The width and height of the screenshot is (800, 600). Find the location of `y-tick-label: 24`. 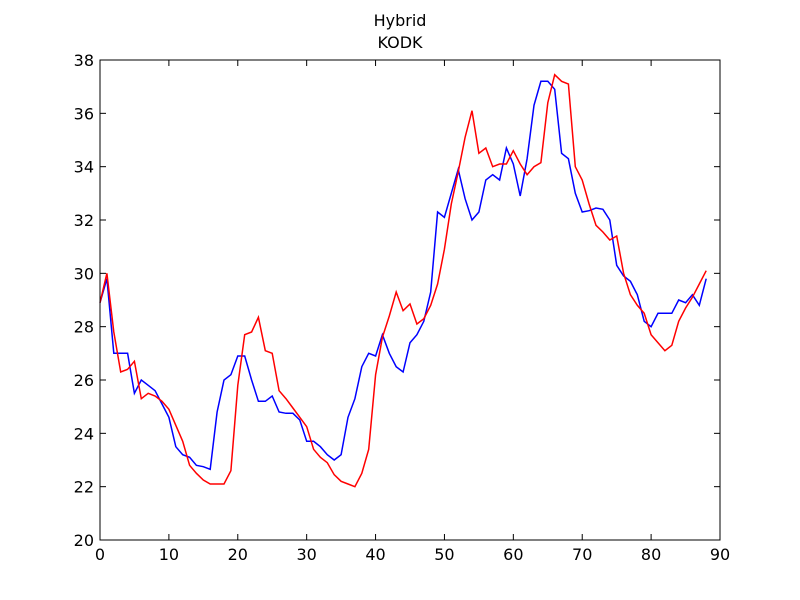

y-tick-label: 24 is located at coordinates (84, 433).